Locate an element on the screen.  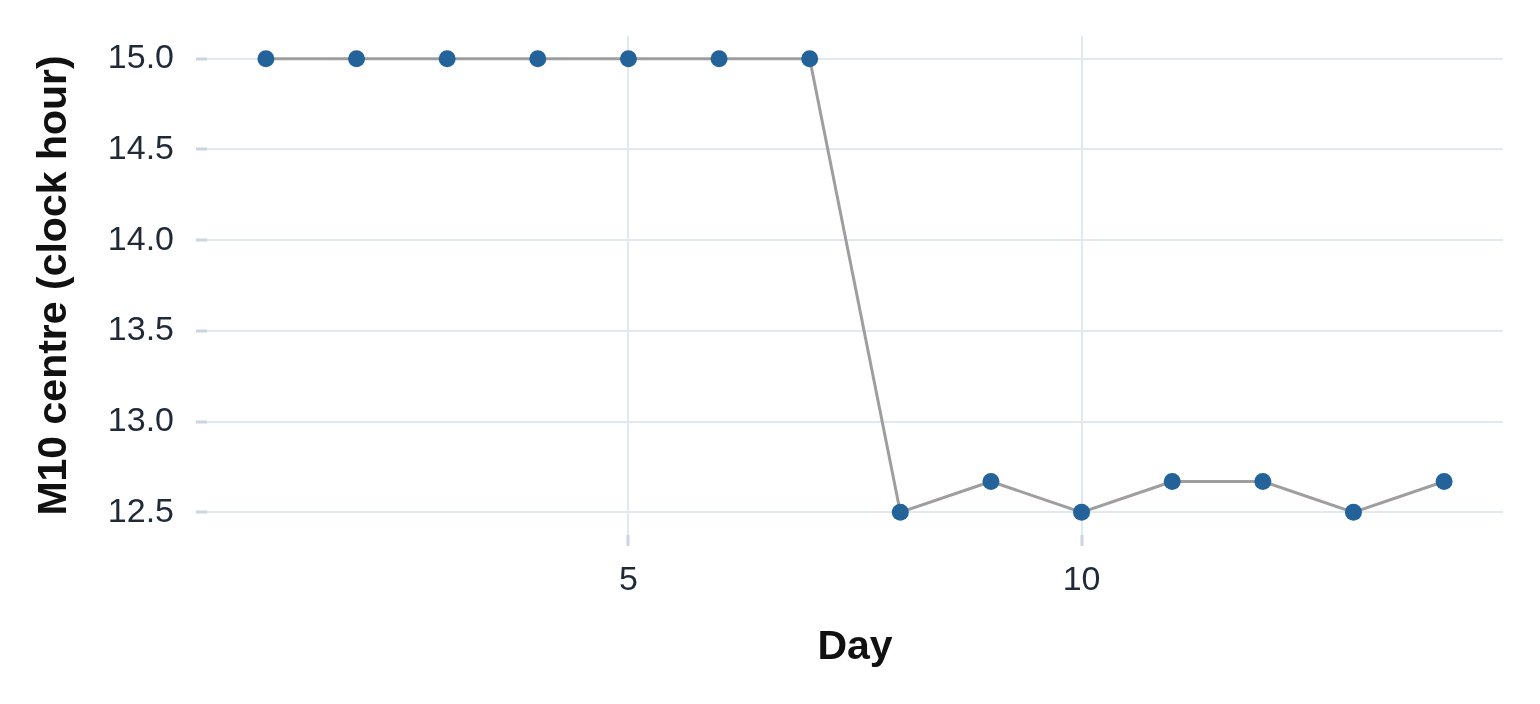
x-axis-title: Day is located at coordinates (855, 644).